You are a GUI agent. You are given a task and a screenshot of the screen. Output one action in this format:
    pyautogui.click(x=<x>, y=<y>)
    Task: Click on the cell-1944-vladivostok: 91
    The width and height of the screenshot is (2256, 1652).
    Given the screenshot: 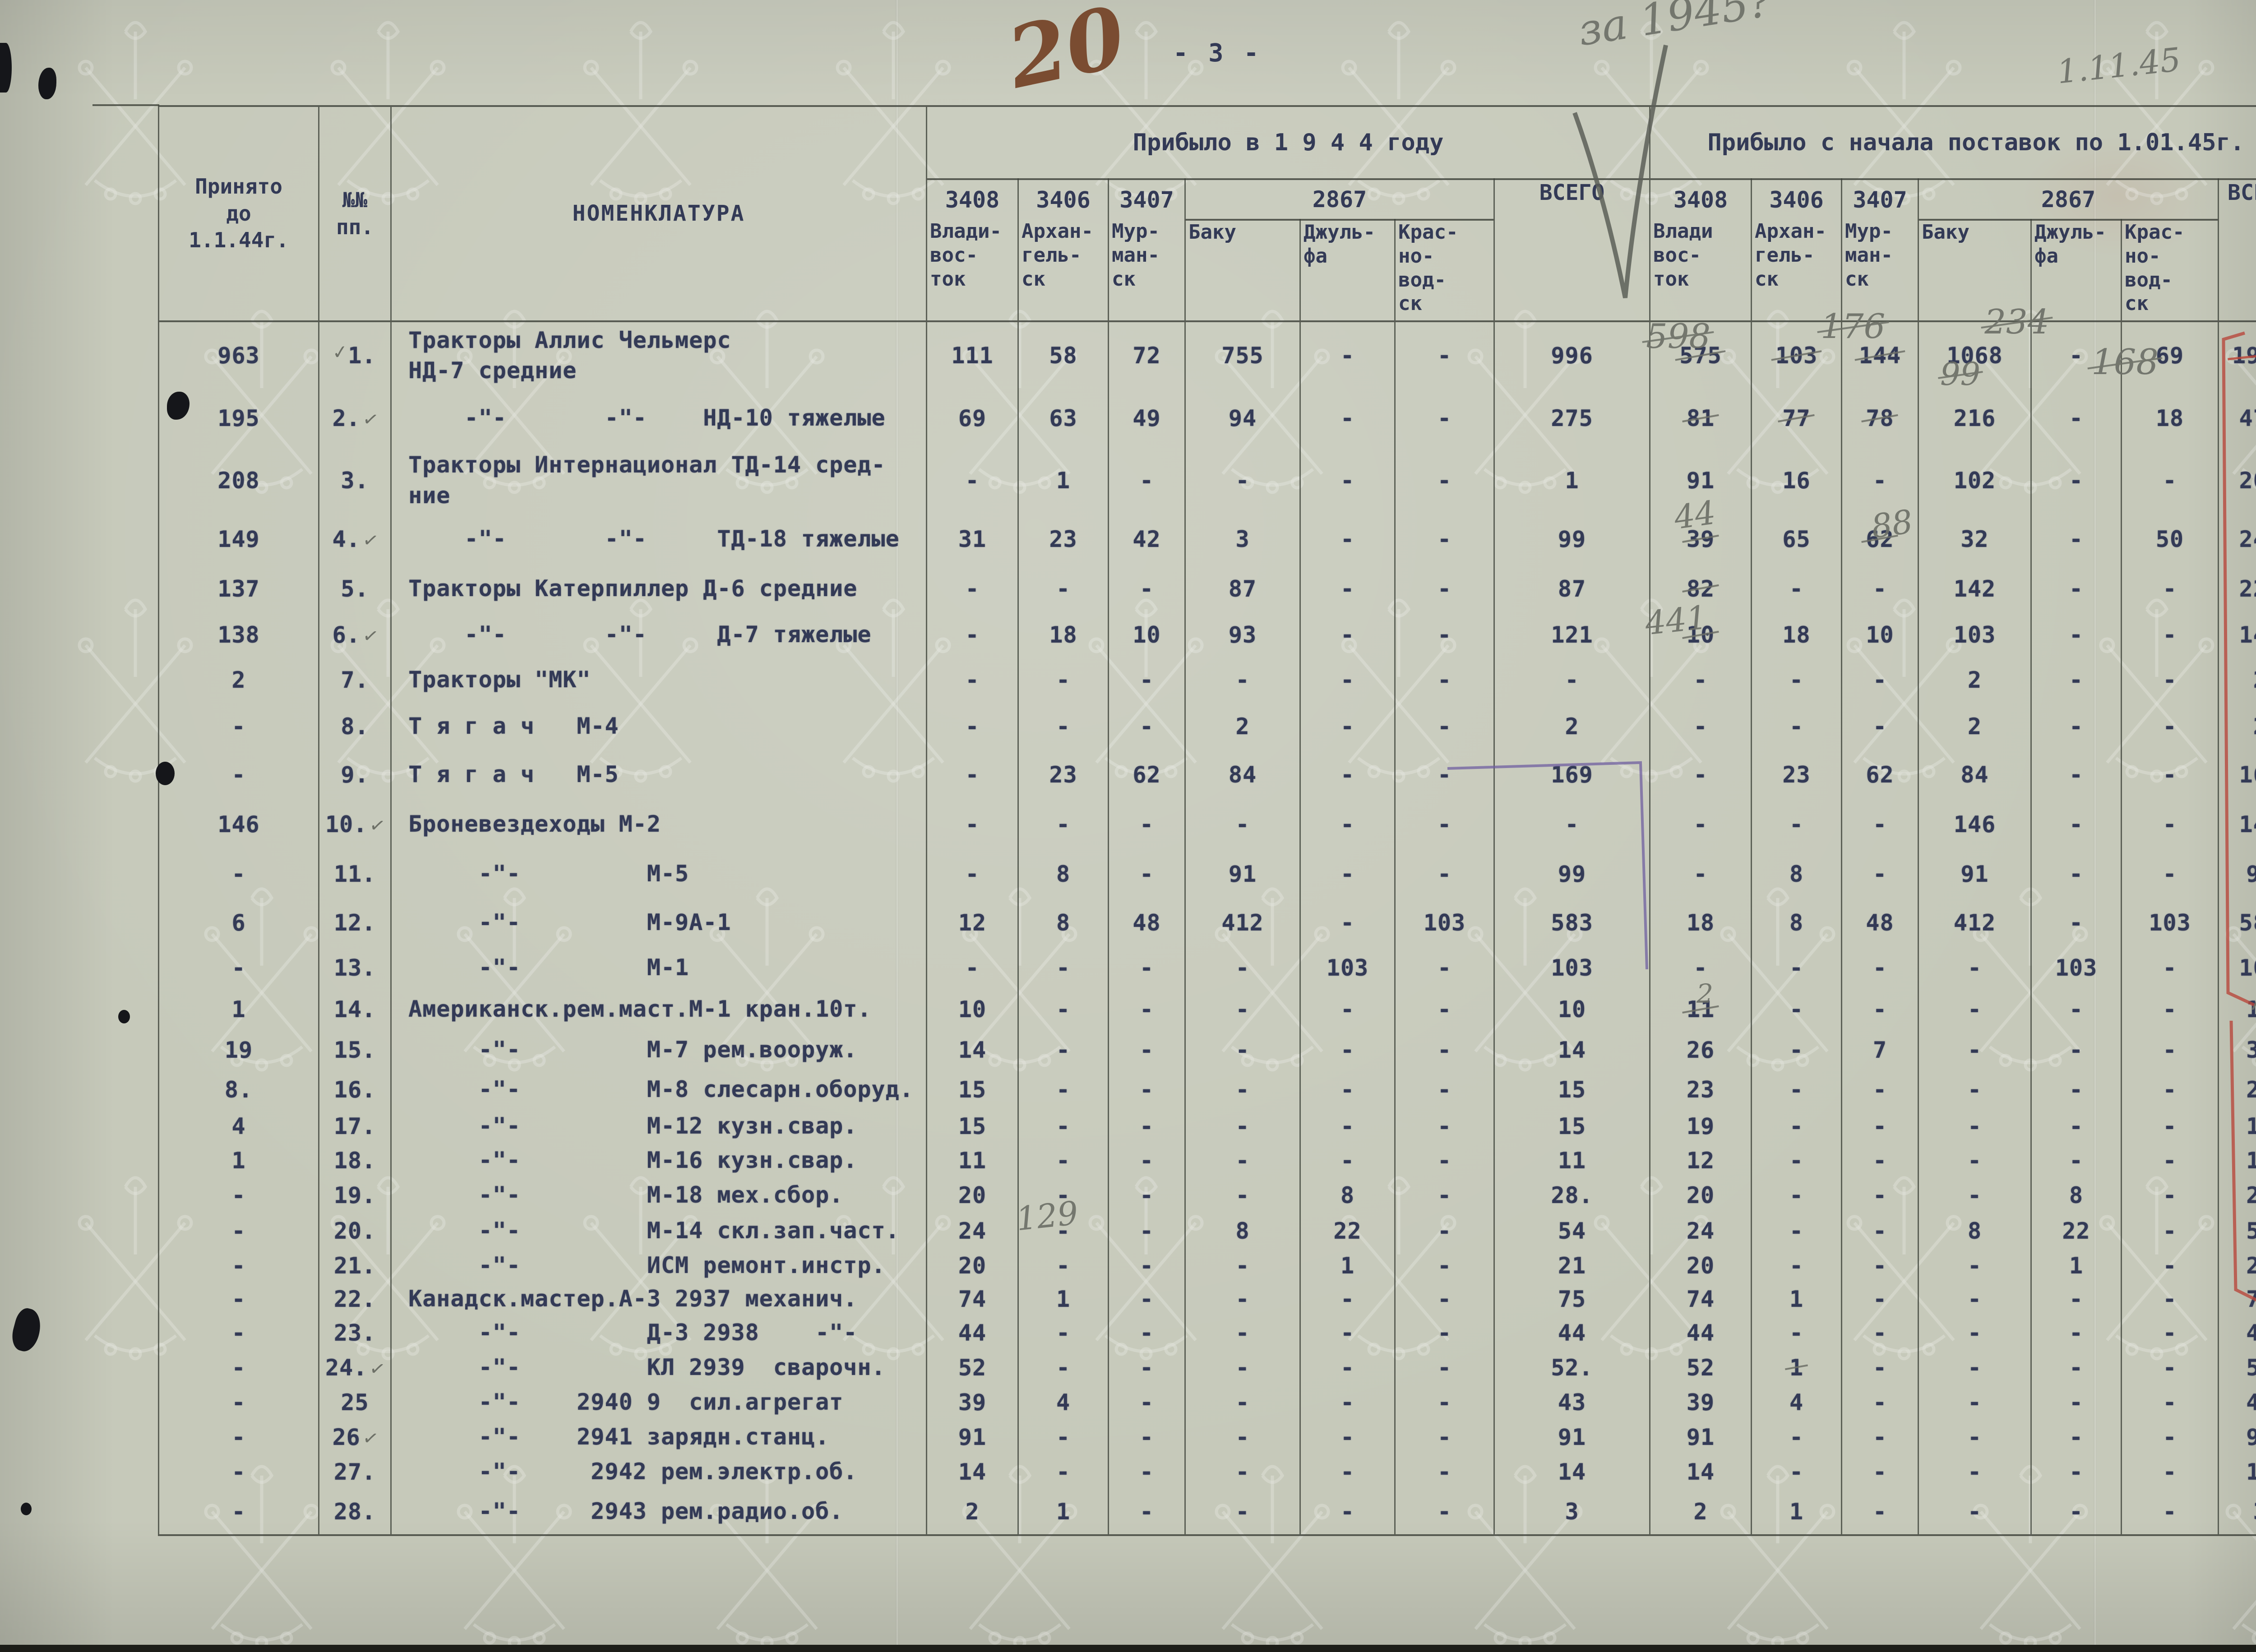 What is the action you would take?
    pyautogui.click(x=972, y=1437)
    